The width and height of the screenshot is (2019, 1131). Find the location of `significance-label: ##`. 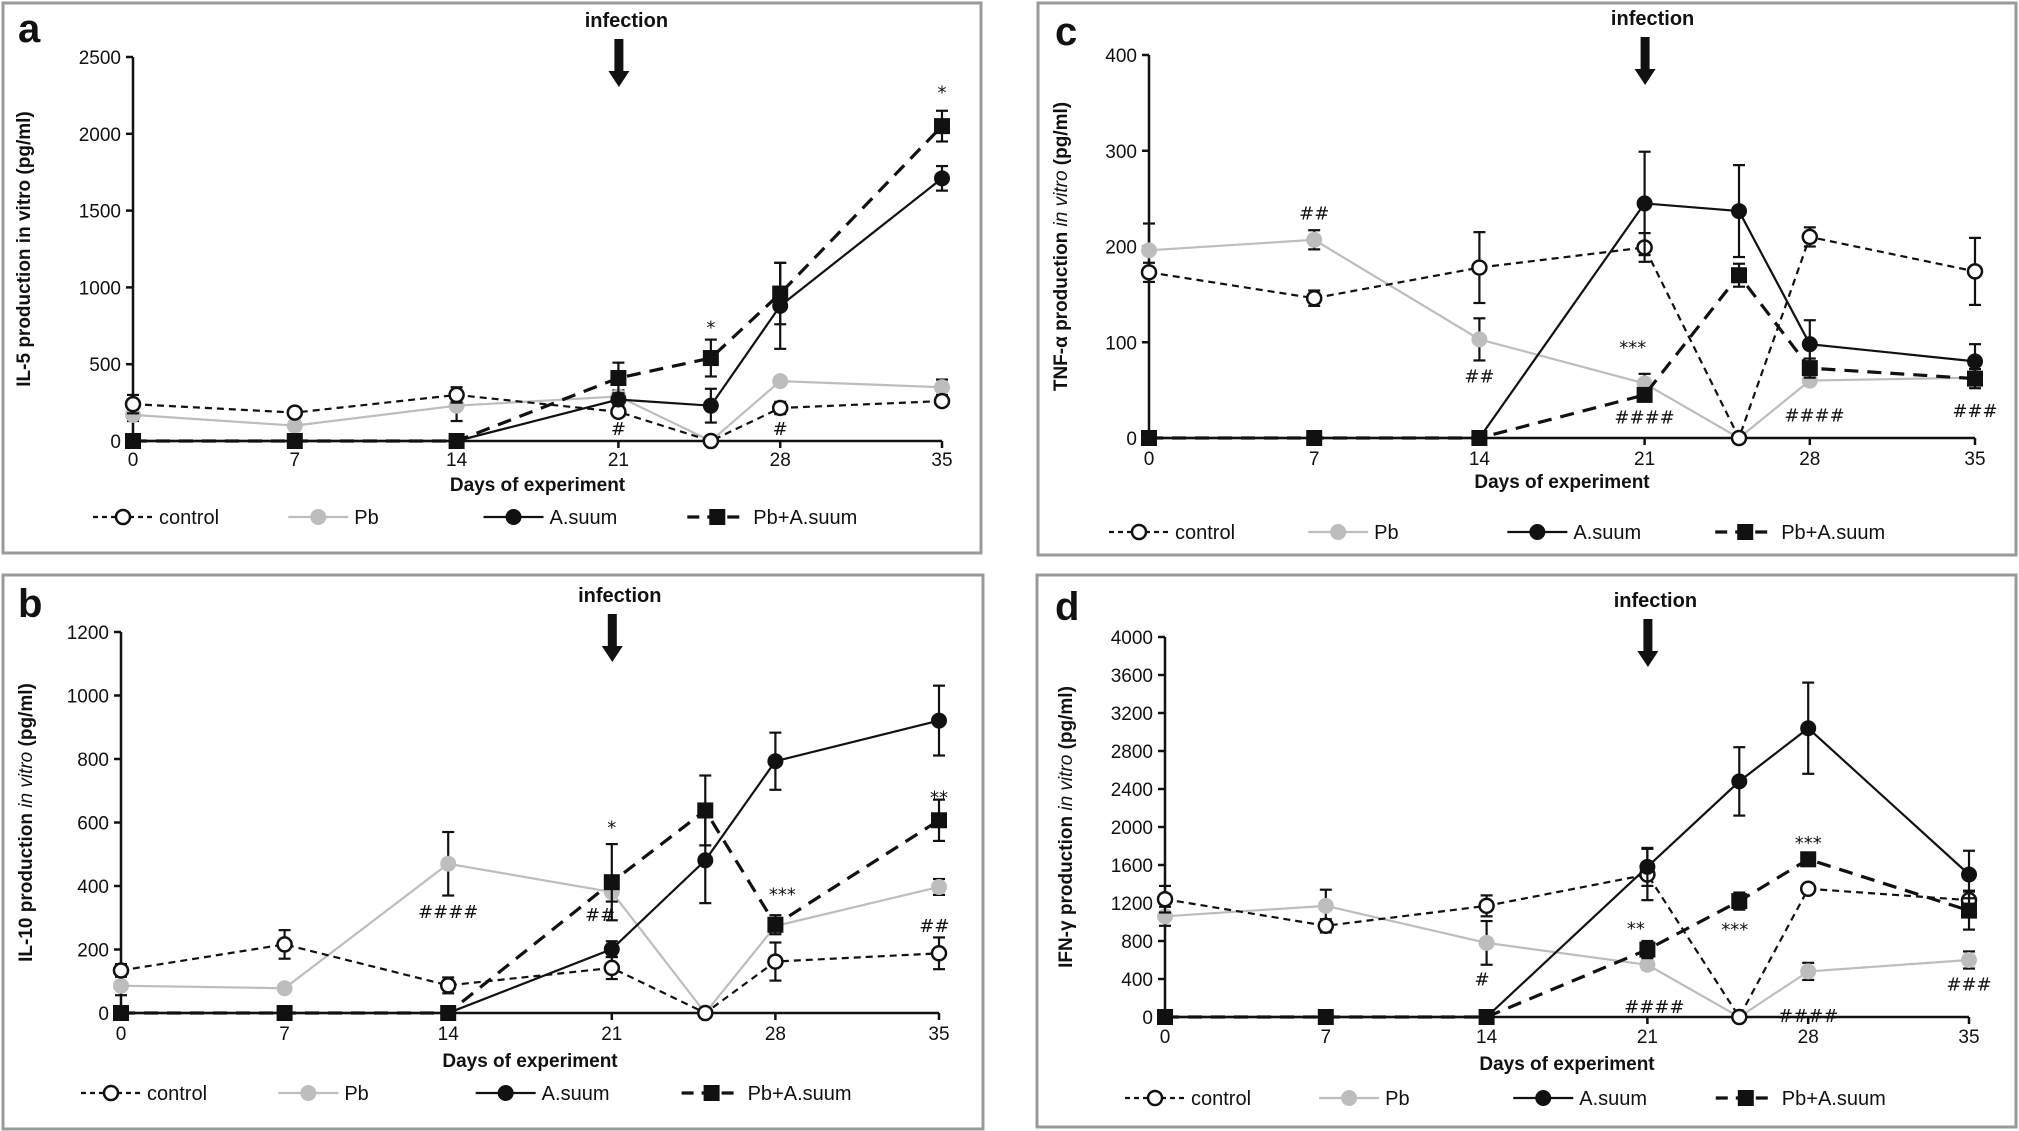

significance-label: ## is located at coordinates (934, 926).